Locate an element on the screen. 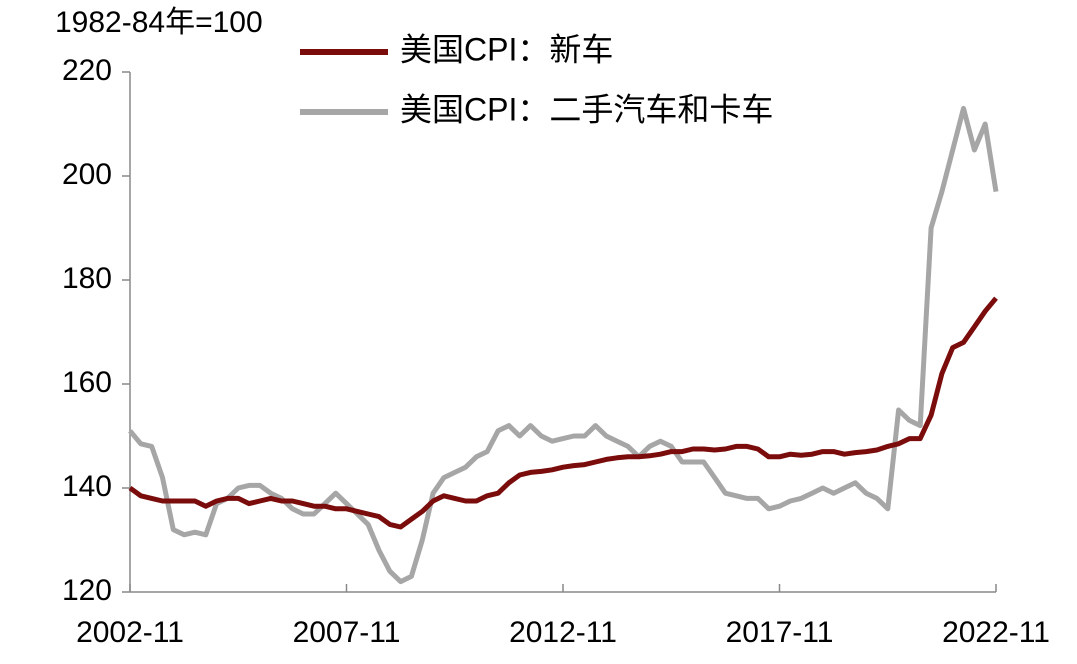 This screenshot has width=1077, height=664. x-tick-label: 2017-11 is located at coordinates (780, 632).